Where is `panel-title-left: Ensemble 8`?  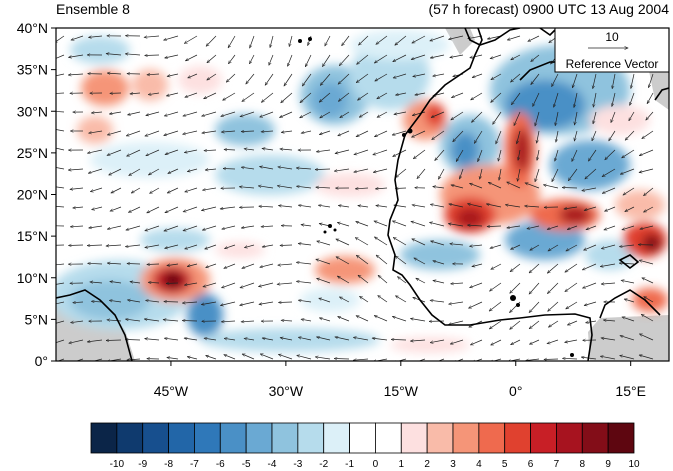
panel-title-left: Ensemble 8 is located at coordinates (93, 9).